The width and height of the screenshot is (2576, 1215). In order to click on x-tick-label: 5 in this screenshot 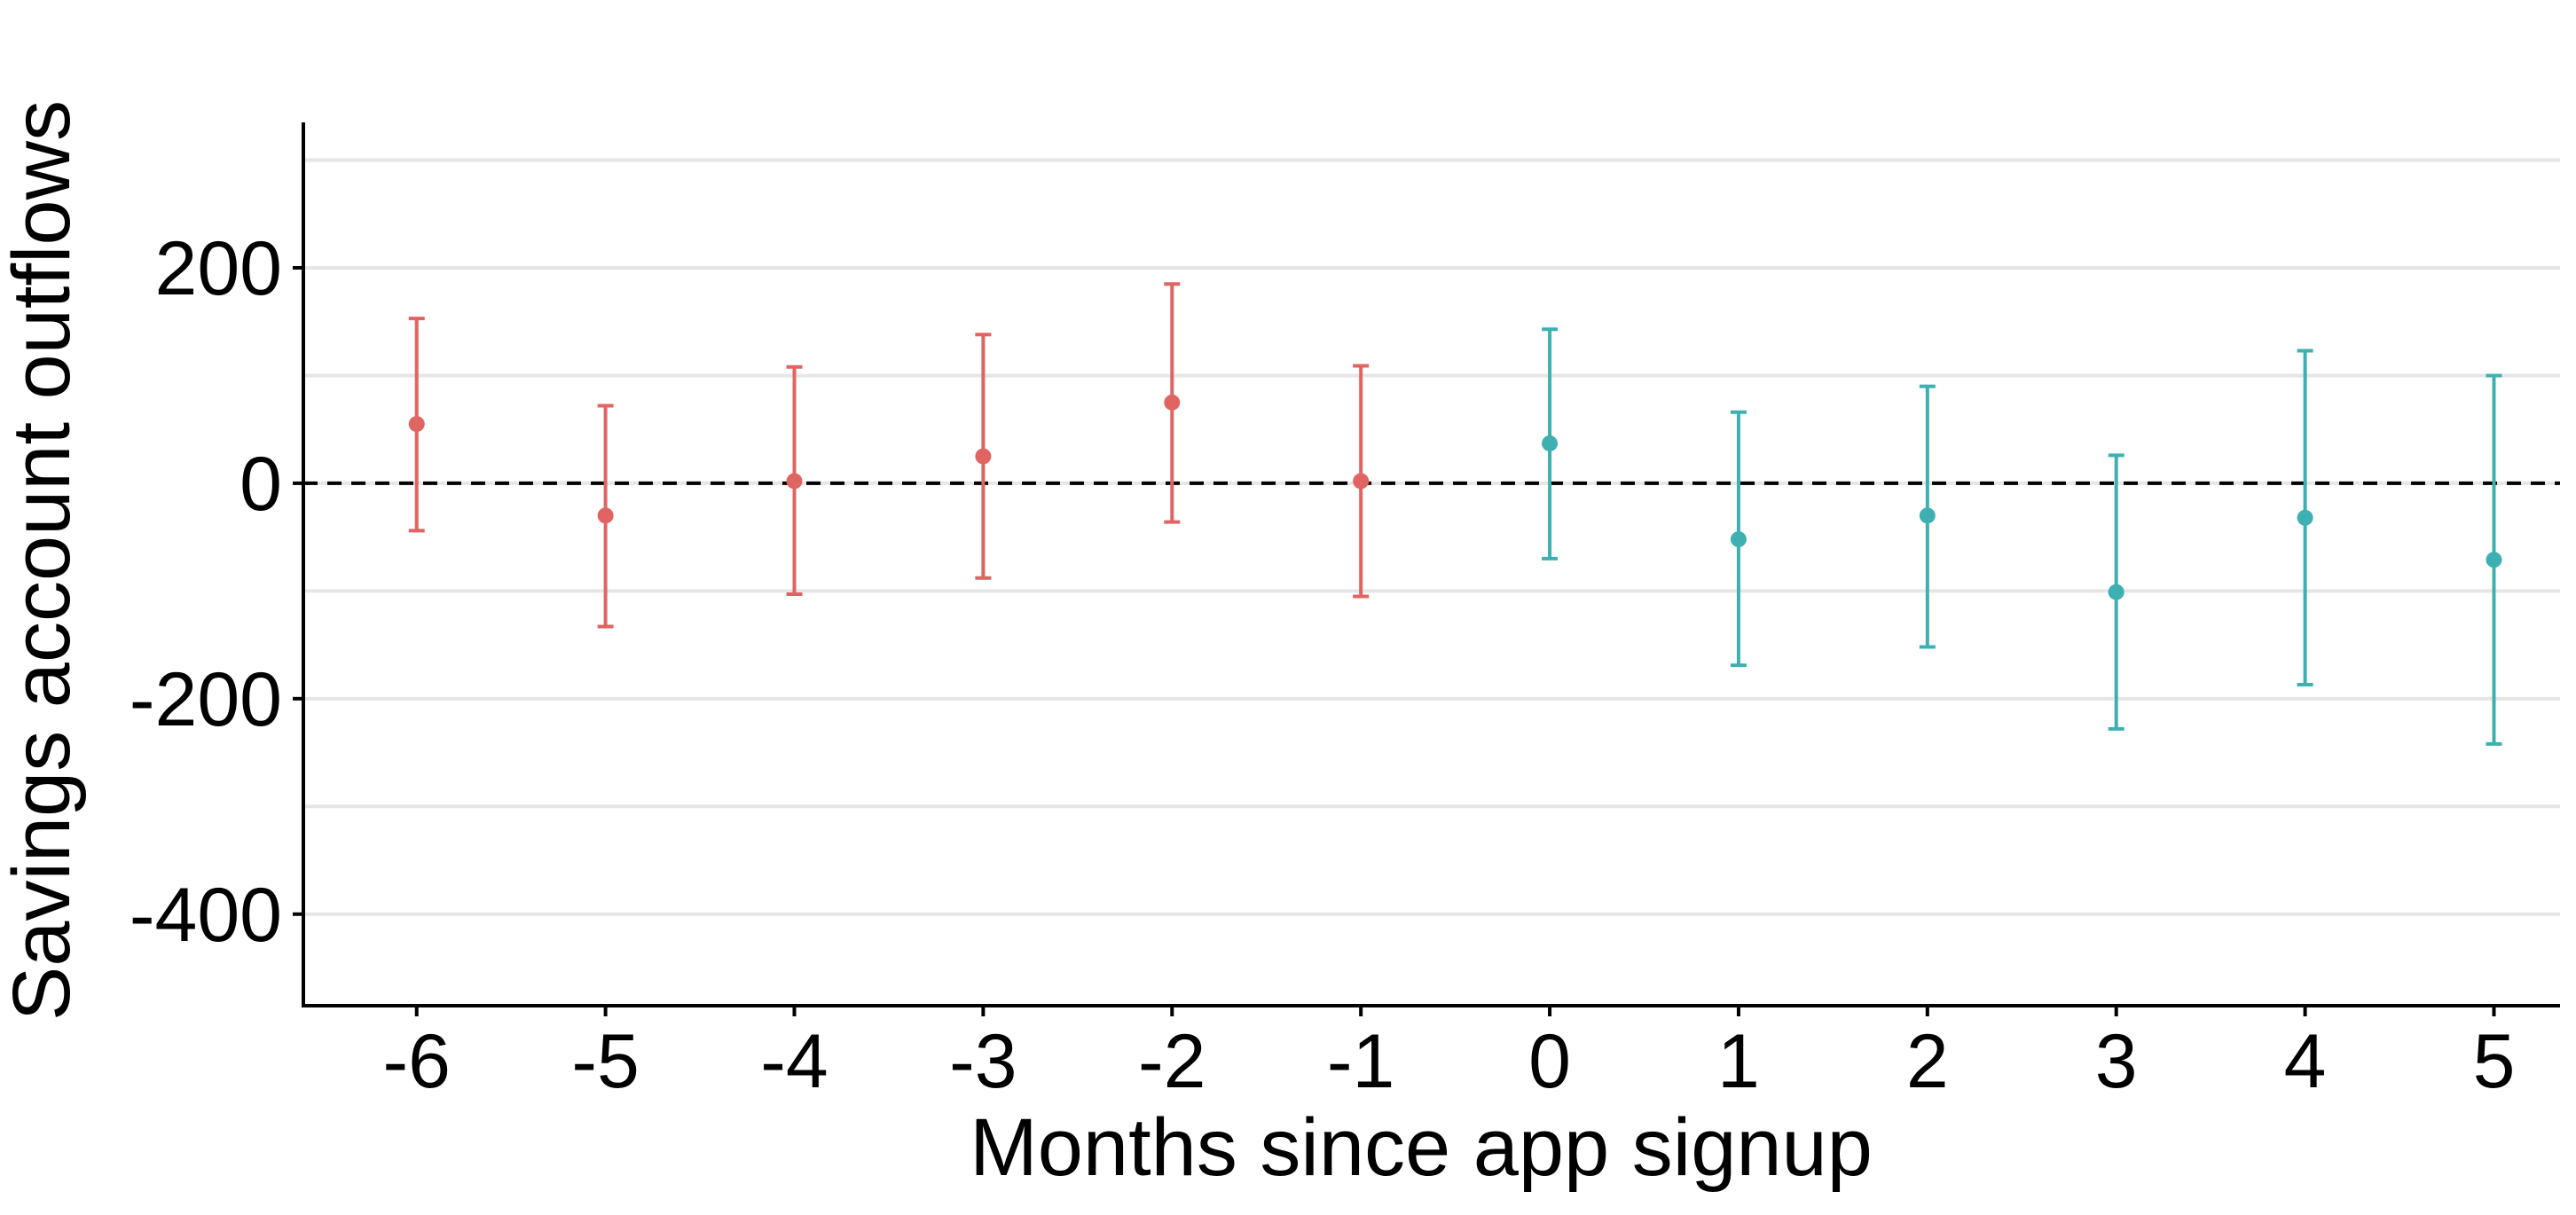, I will do `click(2494, 1061)`.